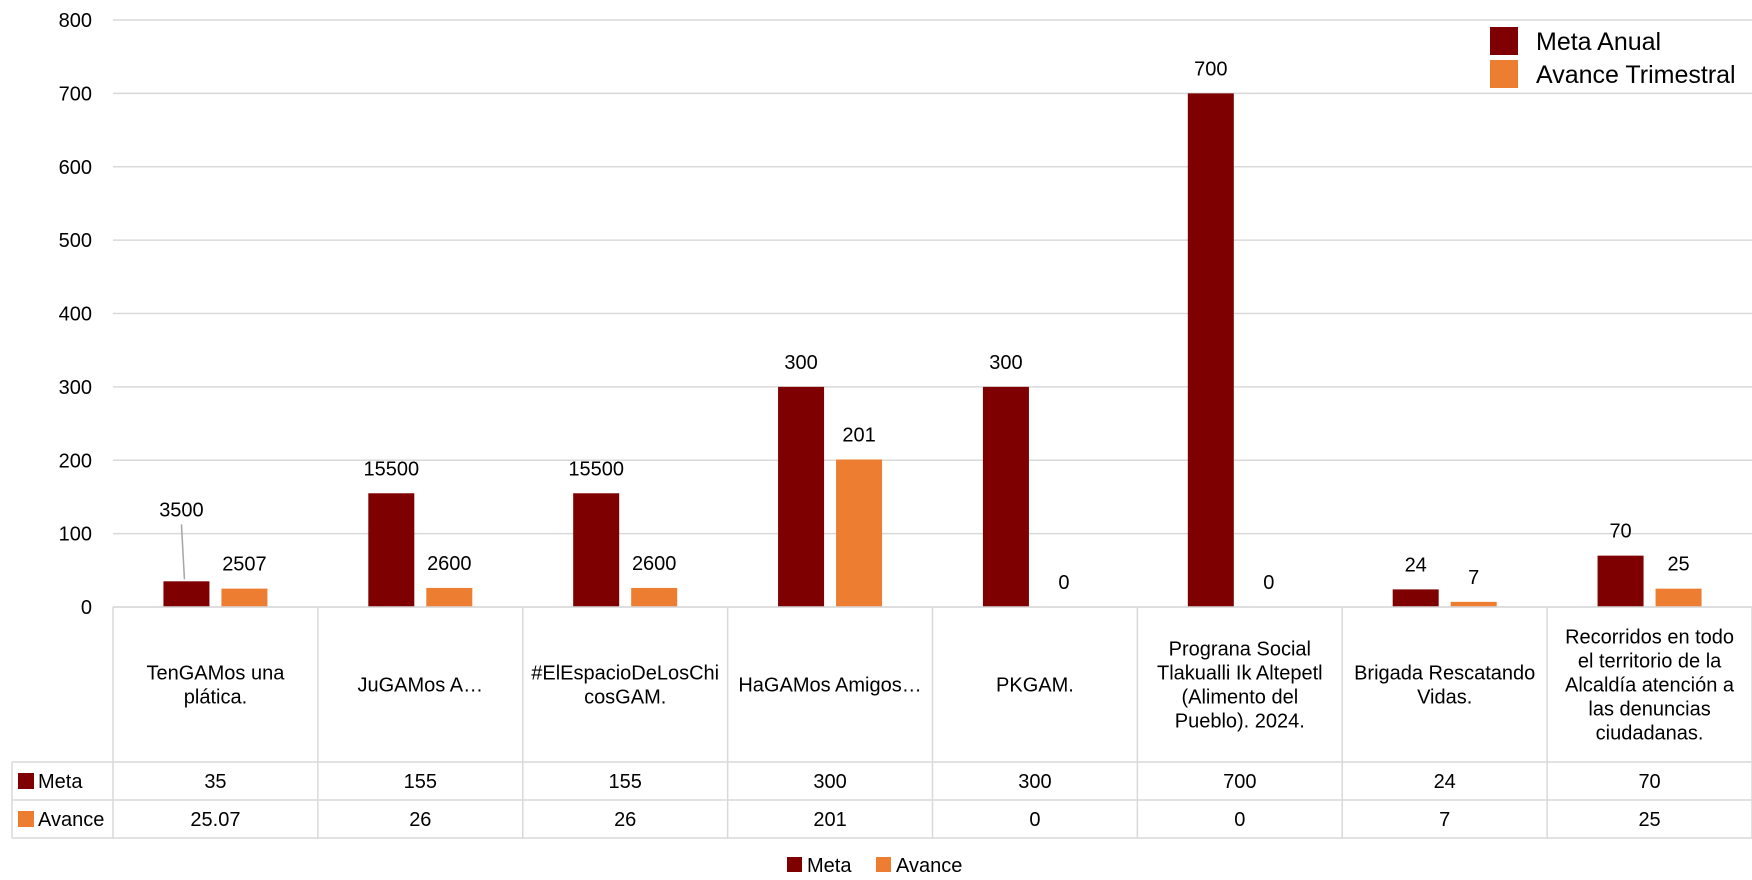  I want to click on table-cell: 35, so click(215, 782).